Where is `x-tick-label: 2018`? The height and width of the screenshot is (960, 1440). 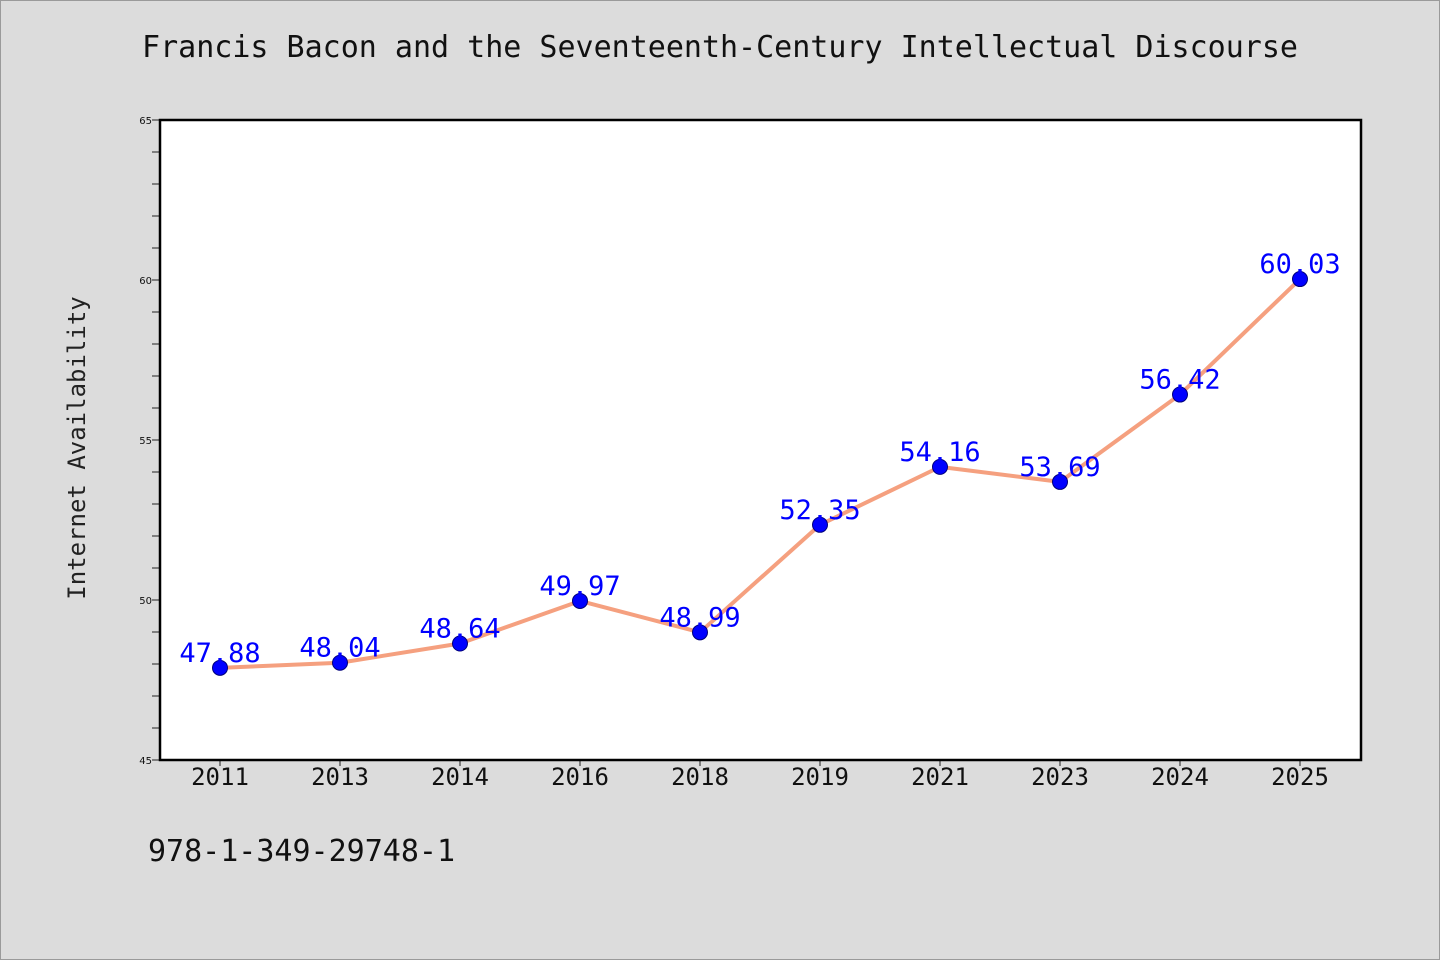 x-tick-label: 2018 is located at coordinates (700, 777).